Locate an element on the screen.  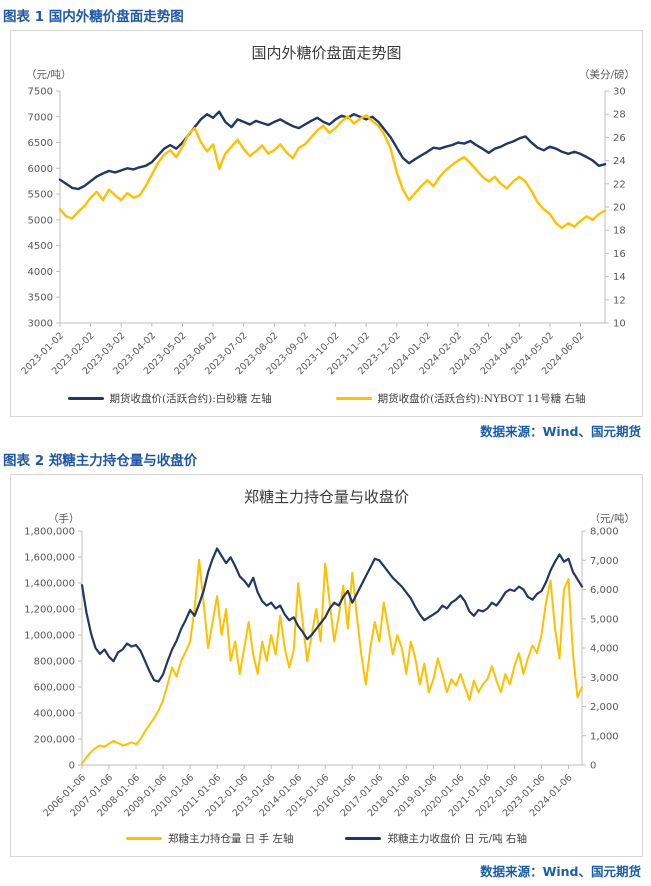
svg-text: 800,000 is located at coordinates (54, 662).